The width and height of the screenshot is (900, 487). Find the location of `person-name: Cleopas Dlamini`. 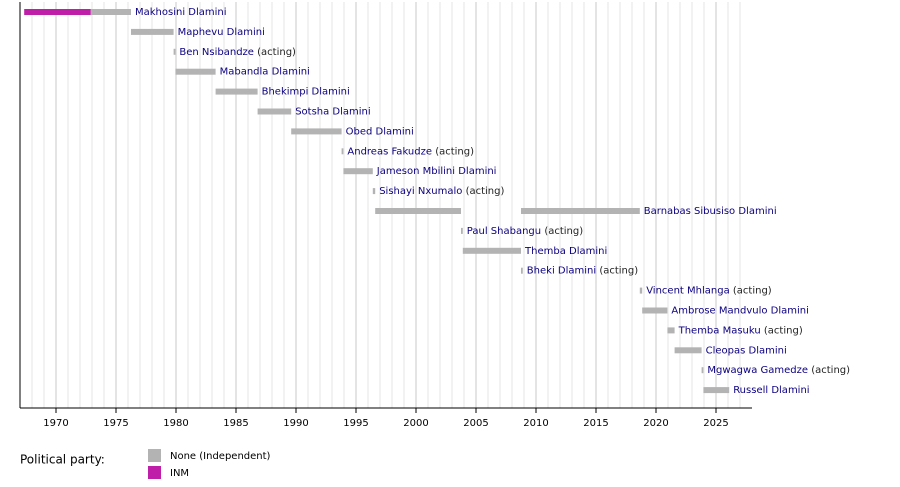

person-name: Cleopas Dlamini is located at coordinates (746, 350).